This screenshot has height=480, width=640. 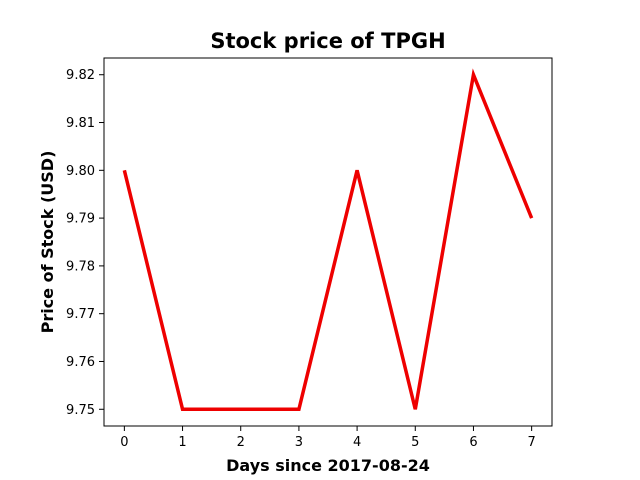 What do you see at coordinates (80, 314) in the screenshot?
I see `y-tick-label: 9.77` at bounding box center [80, 314].